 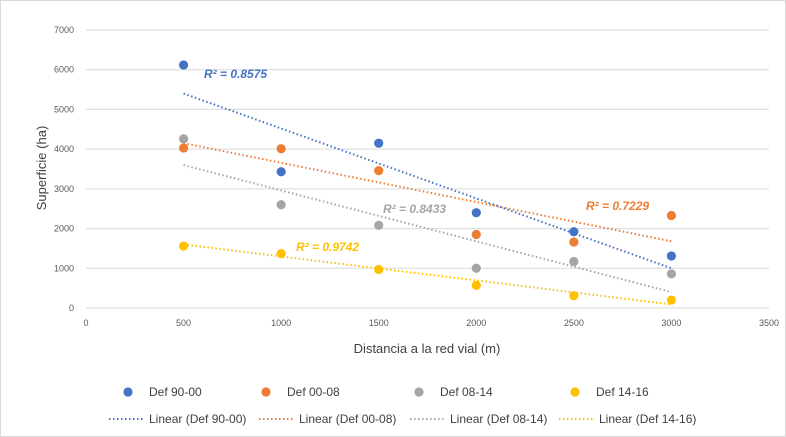 I want to click on x-tick-label: 0, so click(x=85, y=323).